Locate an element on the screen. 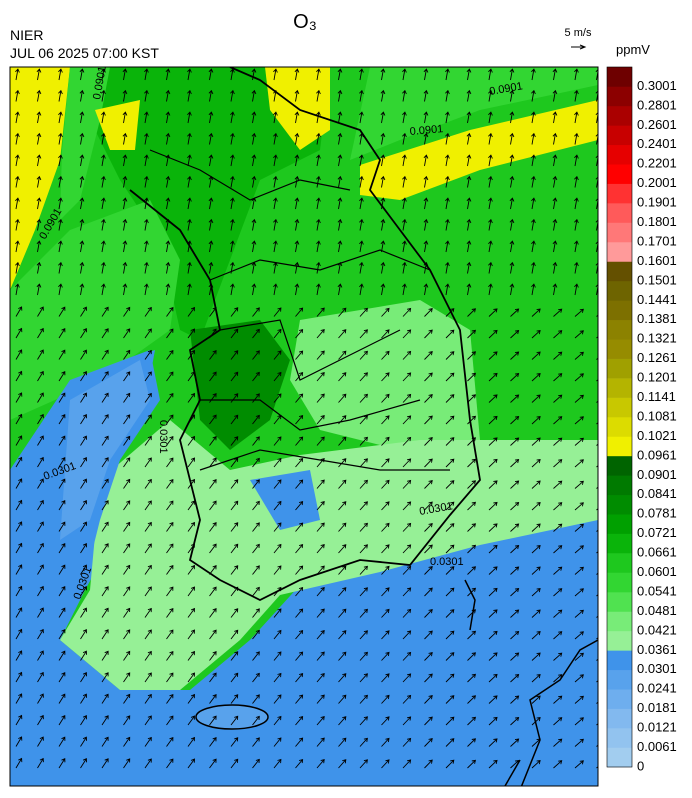 This screenshot has height=798, width=692. jeju-island is located at coordinates (232, 717).